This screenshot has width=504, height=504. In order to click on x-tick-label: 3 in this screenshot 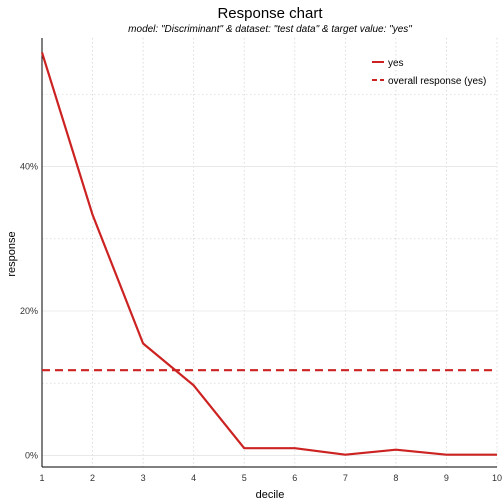, I will do `click(143, 478)`.